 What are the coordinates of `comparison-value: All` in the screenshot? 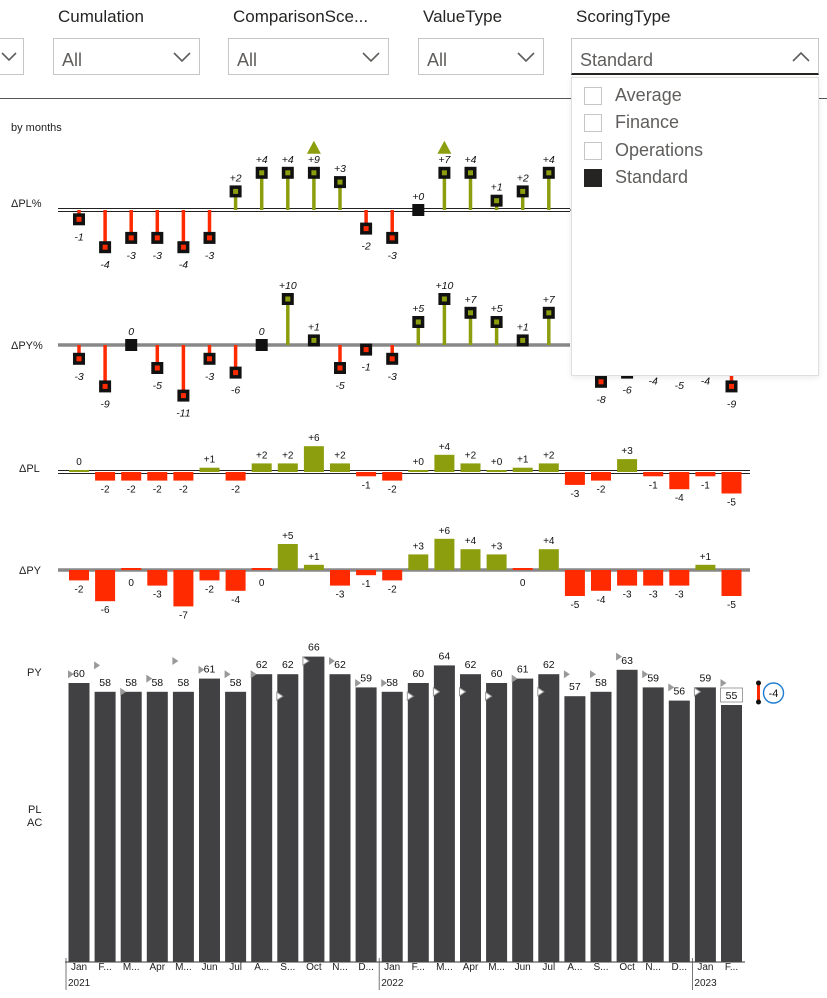 It's located at (247, 60).